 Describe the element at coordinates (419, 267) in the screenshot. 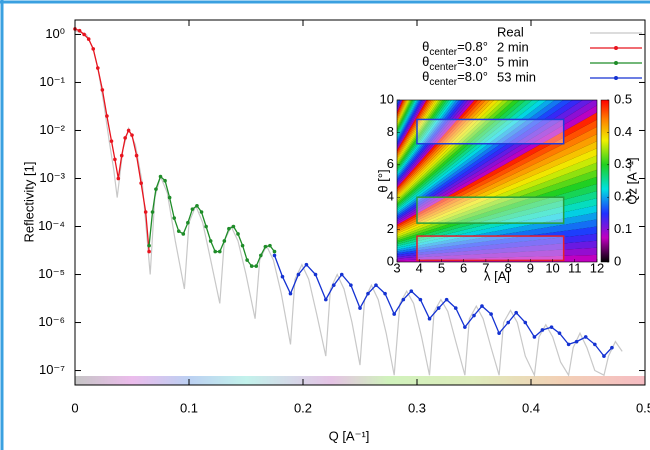

I see `inset-x-tick-label: 4` at that location.